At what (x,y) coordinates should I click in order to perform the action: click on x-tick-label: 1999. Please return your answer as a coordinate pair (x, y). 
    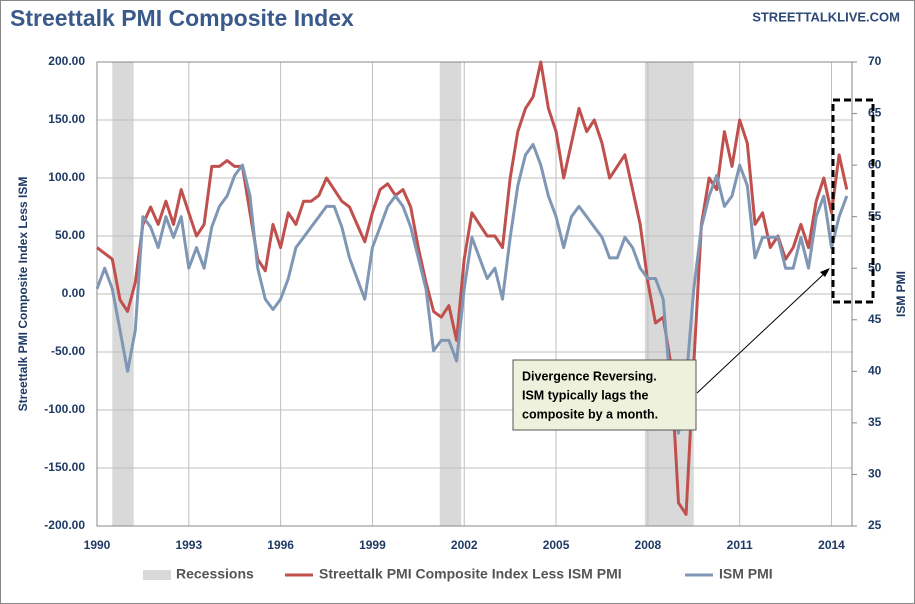
    Looking at the image, I should click on (372, 545).